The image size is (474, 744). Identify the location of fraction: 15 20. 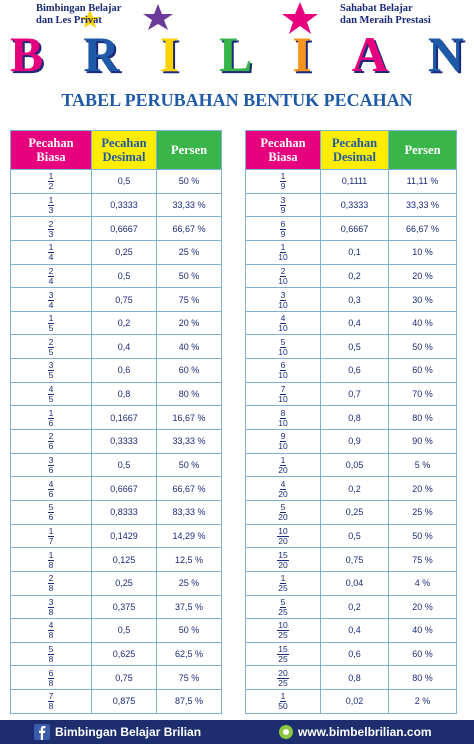
(283, 560).